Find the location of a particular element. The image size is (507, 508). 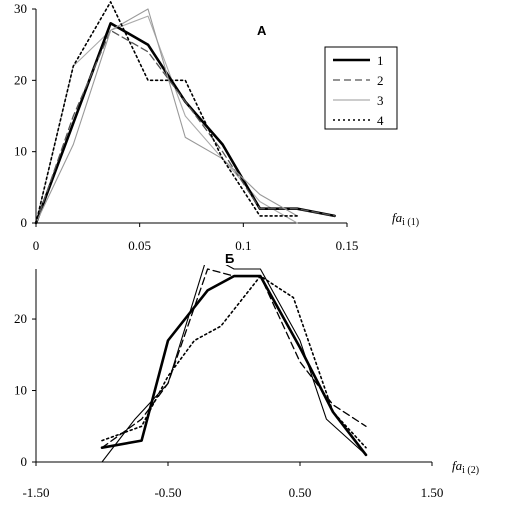

panel-a-x-tick-label: 0 is located at coordinates (36, 245).